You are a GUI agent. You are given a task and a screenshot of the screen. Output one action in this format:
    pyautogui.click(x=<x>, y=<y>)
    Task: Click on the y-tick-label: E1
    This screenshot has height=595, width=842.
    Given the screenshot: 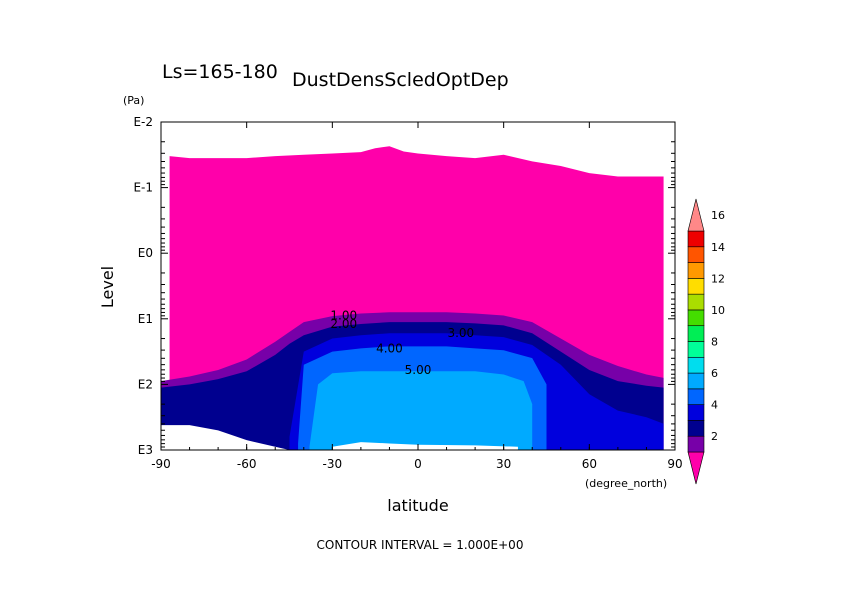 What is the action you would take?
    pyautogui.click(x=145, y=319)
    